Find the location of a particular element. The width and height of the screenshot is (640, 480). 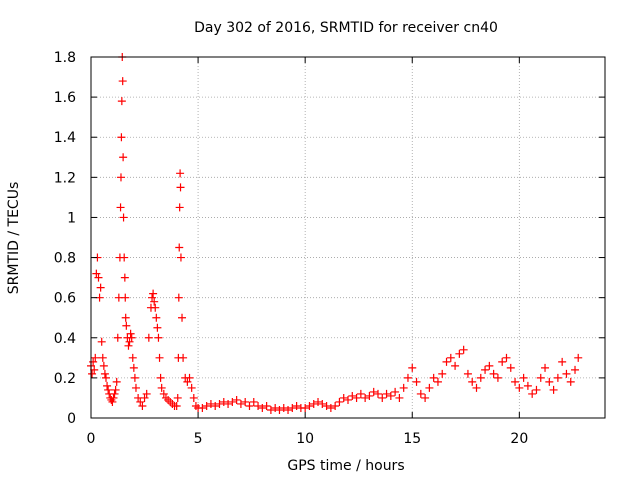

y-tick-label: 0.4 is located at coordinates (65, 339).